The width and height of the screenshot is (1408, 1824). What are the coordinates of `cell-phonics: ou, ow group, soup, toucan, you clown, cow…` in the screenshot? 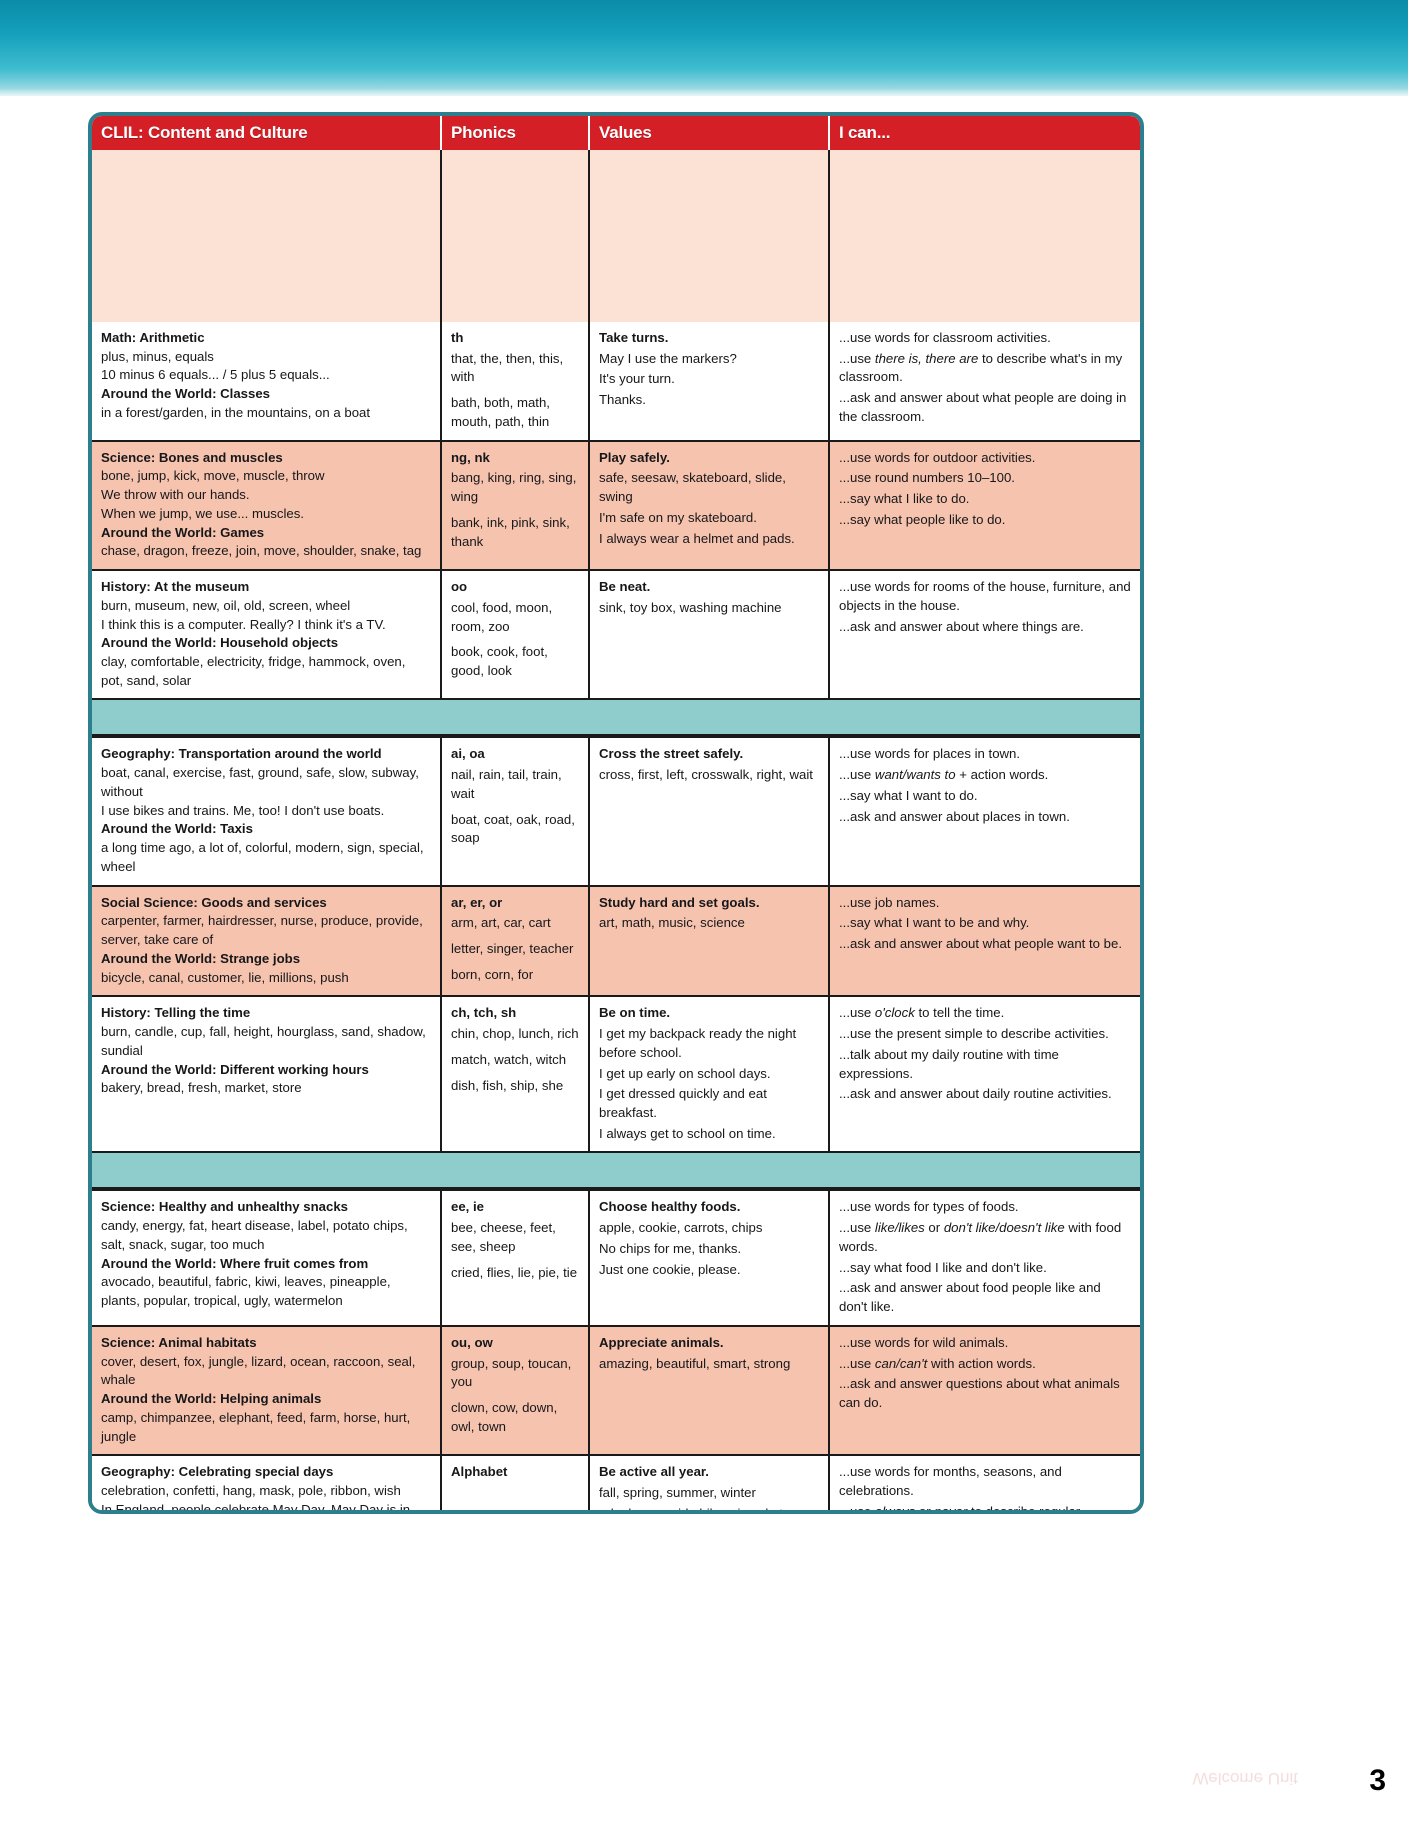 It's located at (514, 1390).